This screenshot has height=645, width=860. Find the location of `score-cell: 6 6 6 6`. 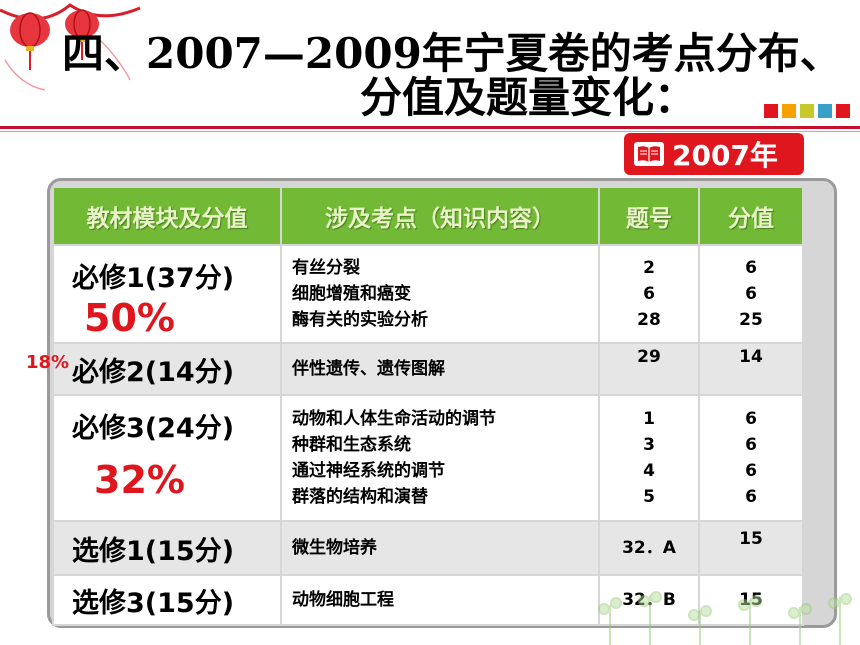

score-cell: 6 6 6 6 is located at coordinates (751, 458).